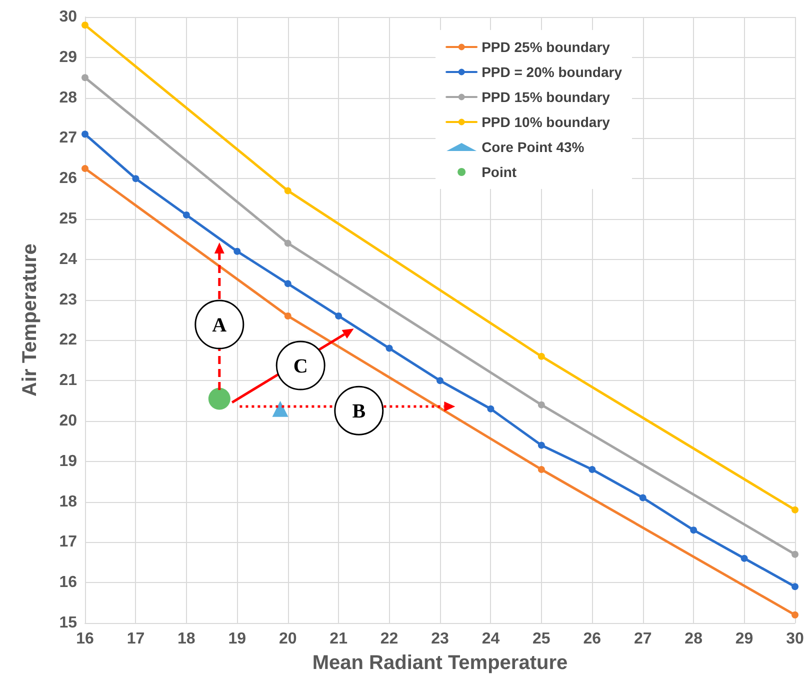 The width and height of the screenshot is (812, 678). I want to click on y-axis-title: Air Temperature, so click(30, 320).